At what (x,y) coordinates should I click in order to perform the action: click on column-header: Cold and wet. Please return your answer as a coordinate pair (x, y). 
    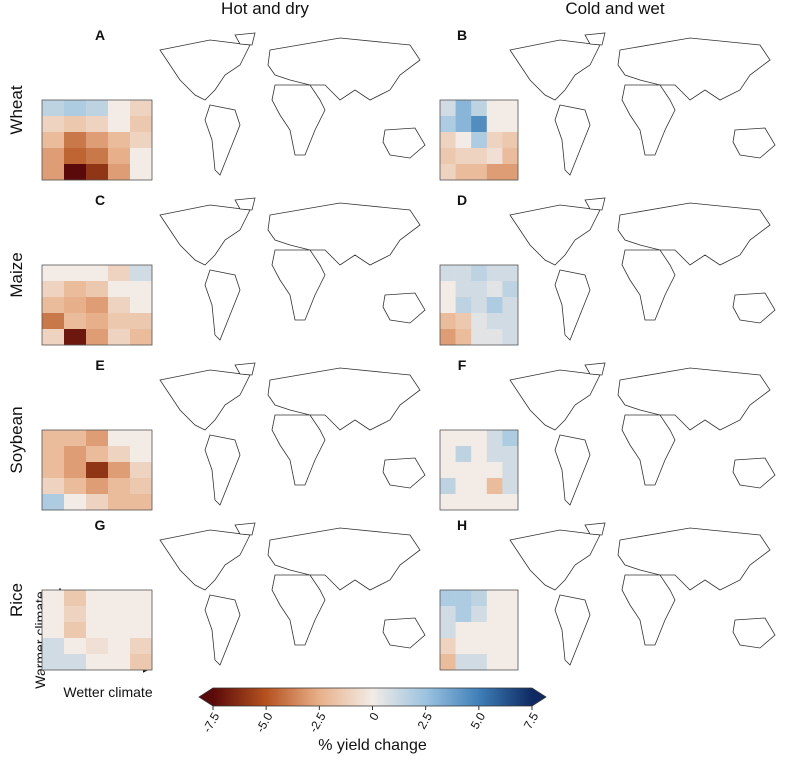
    Looking at the image, I should click on (615, 9).